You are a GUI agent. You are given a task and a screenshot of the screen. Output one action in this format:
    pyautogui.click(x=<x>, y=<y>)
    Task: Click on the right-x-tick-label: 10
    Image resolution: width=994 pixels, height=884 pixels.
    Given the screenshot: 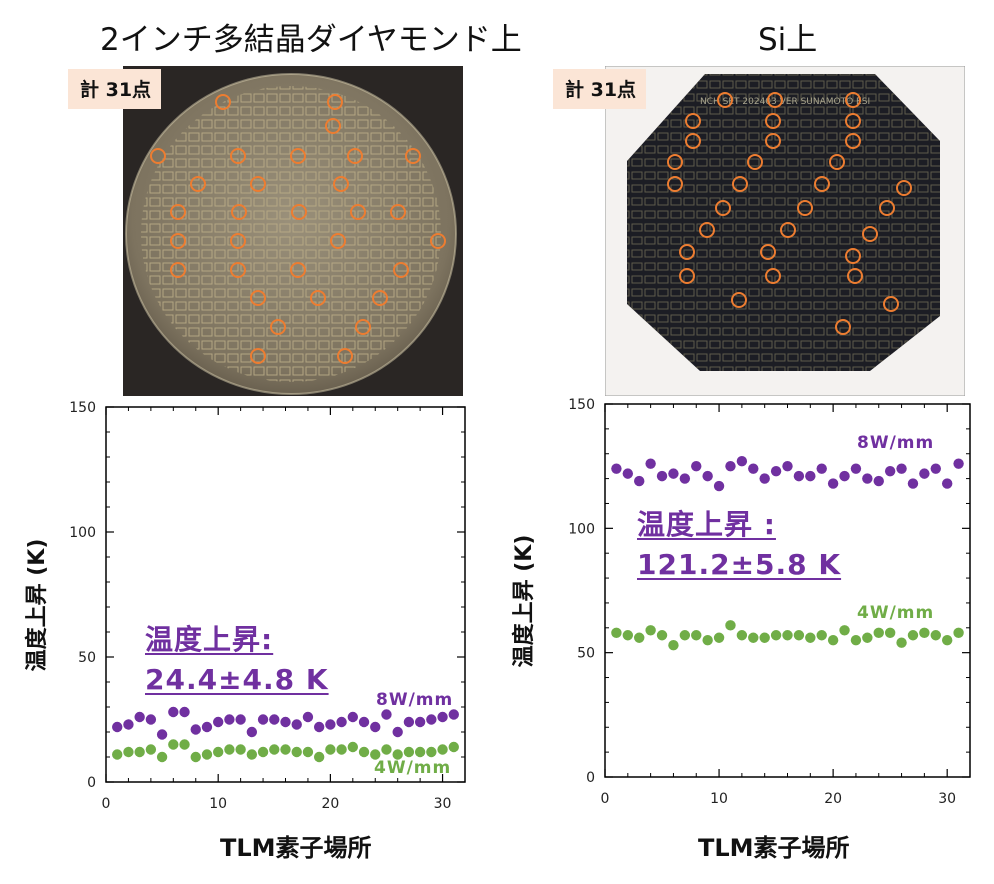 What is the action you would take?
    pyautogui.click(x=719, y=799)
    